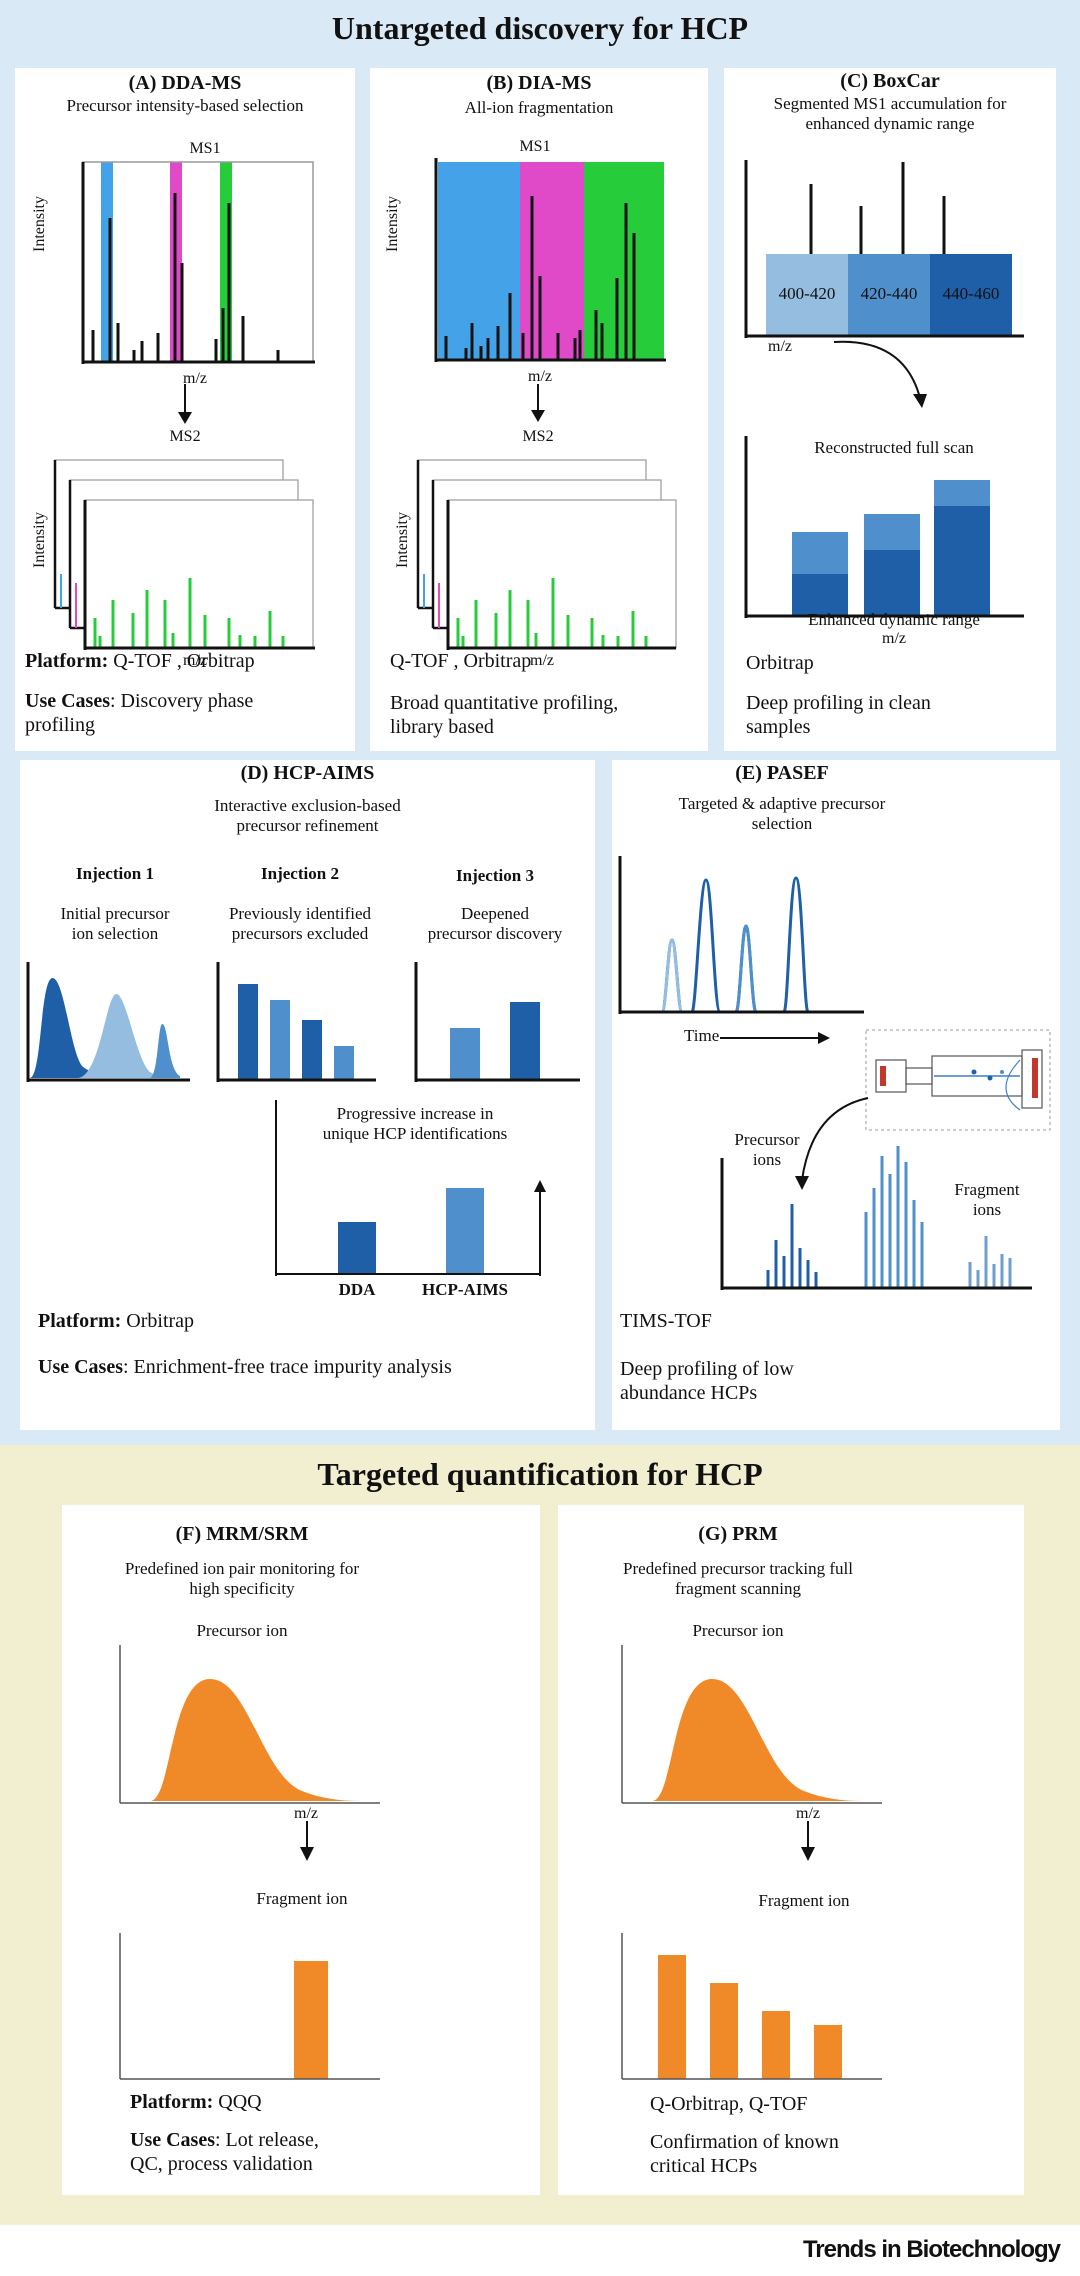 Image resolution: width=1080 pixels, height=2276 pixels. I want to click on ms1-spectrum-dia, so click(546, 404).